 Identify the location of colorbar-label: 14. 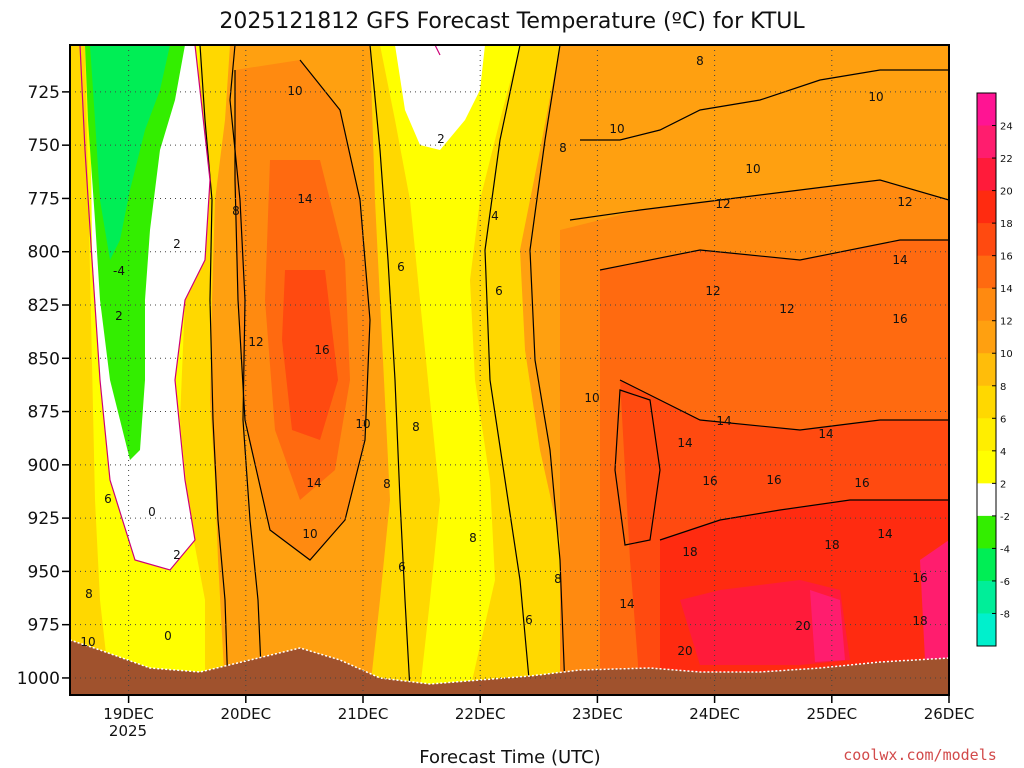
(1006, 289).